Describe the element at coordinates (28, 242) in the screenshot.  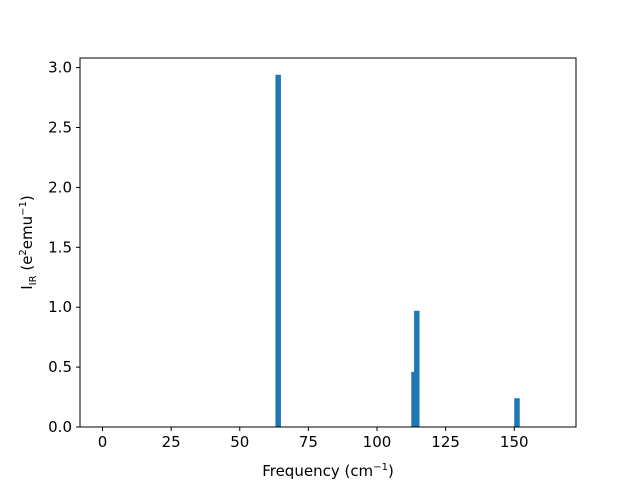
I see `y-axis-label: IIR (e2emu−1)` at that location.